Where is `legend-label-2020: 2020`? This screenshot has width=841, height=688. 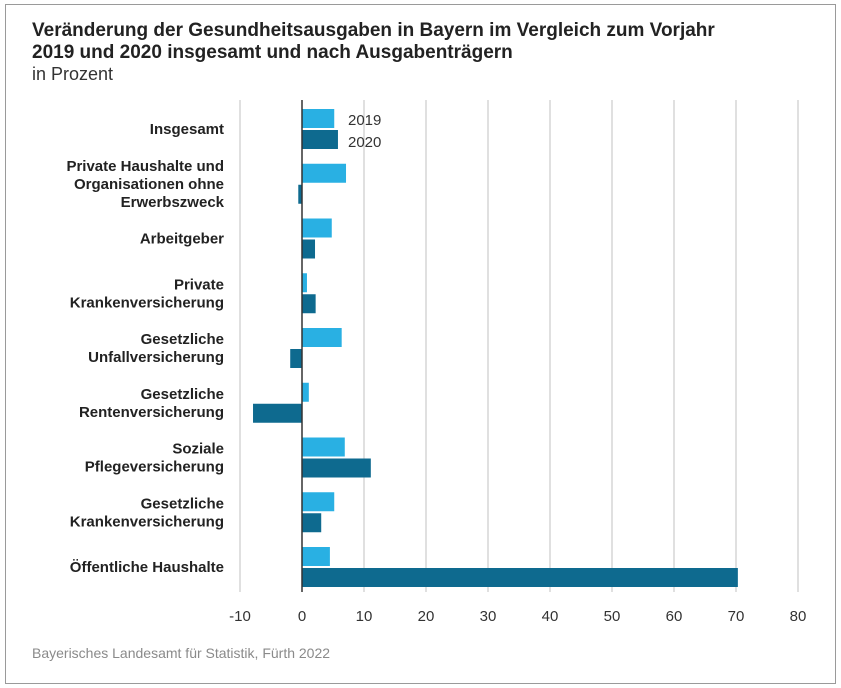
legend-label-2020: 2020 is located at coordinates (364, 142).